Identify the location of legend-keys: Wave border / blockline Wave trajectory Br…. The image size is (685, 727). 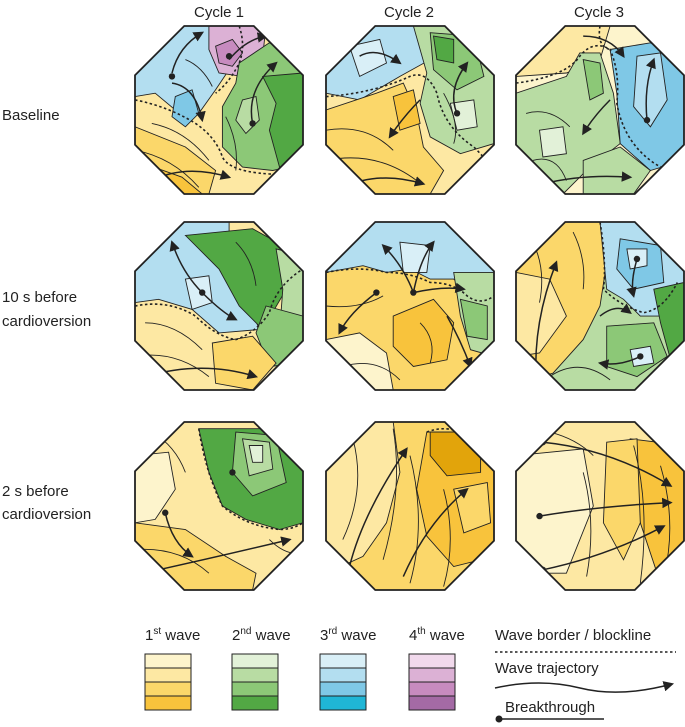
(585, 675).